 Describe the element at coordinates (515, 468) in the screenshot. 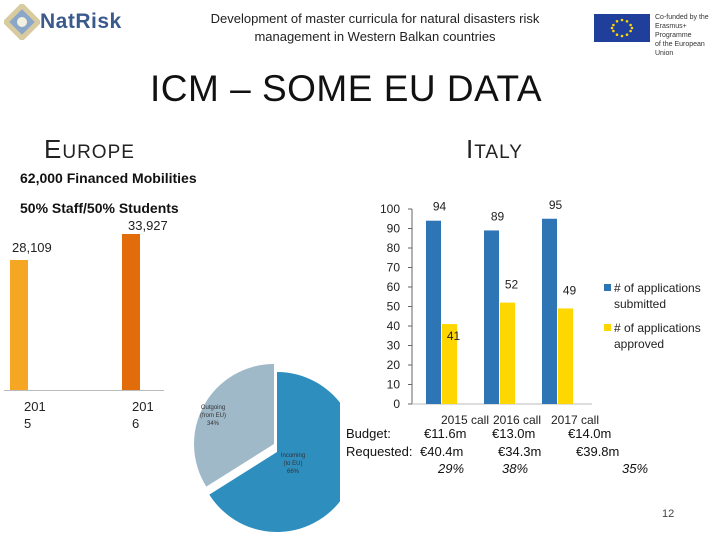

I see `percent-2016: 38%` at that location.